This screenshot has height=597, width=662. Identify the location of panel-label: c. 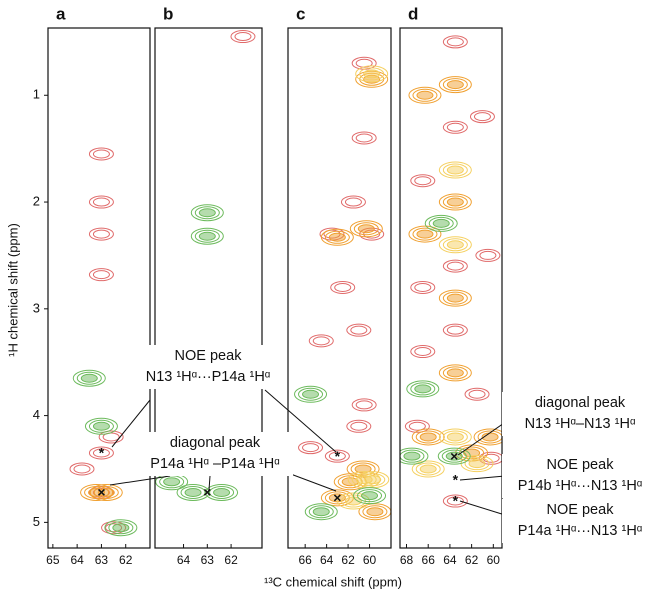
(300, 13).